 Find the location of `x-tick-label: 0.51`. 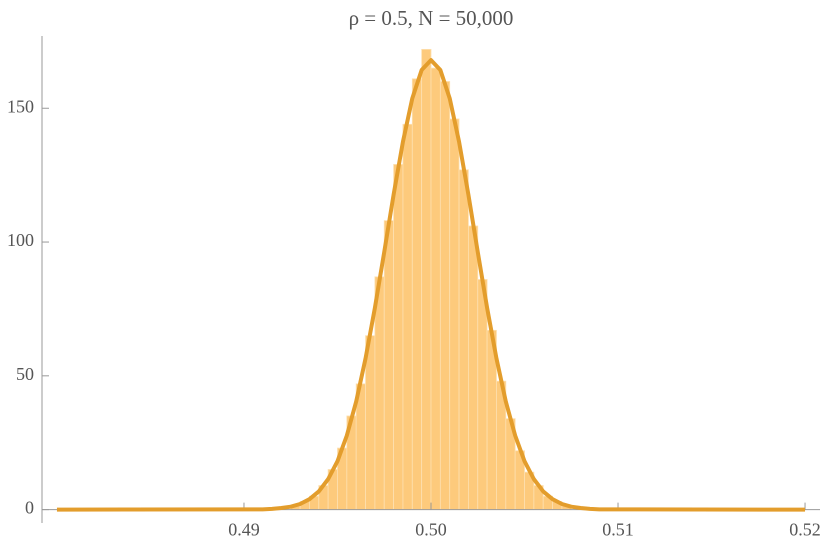

x-tick-label: 0.51 is located at coordinates (618, 530).